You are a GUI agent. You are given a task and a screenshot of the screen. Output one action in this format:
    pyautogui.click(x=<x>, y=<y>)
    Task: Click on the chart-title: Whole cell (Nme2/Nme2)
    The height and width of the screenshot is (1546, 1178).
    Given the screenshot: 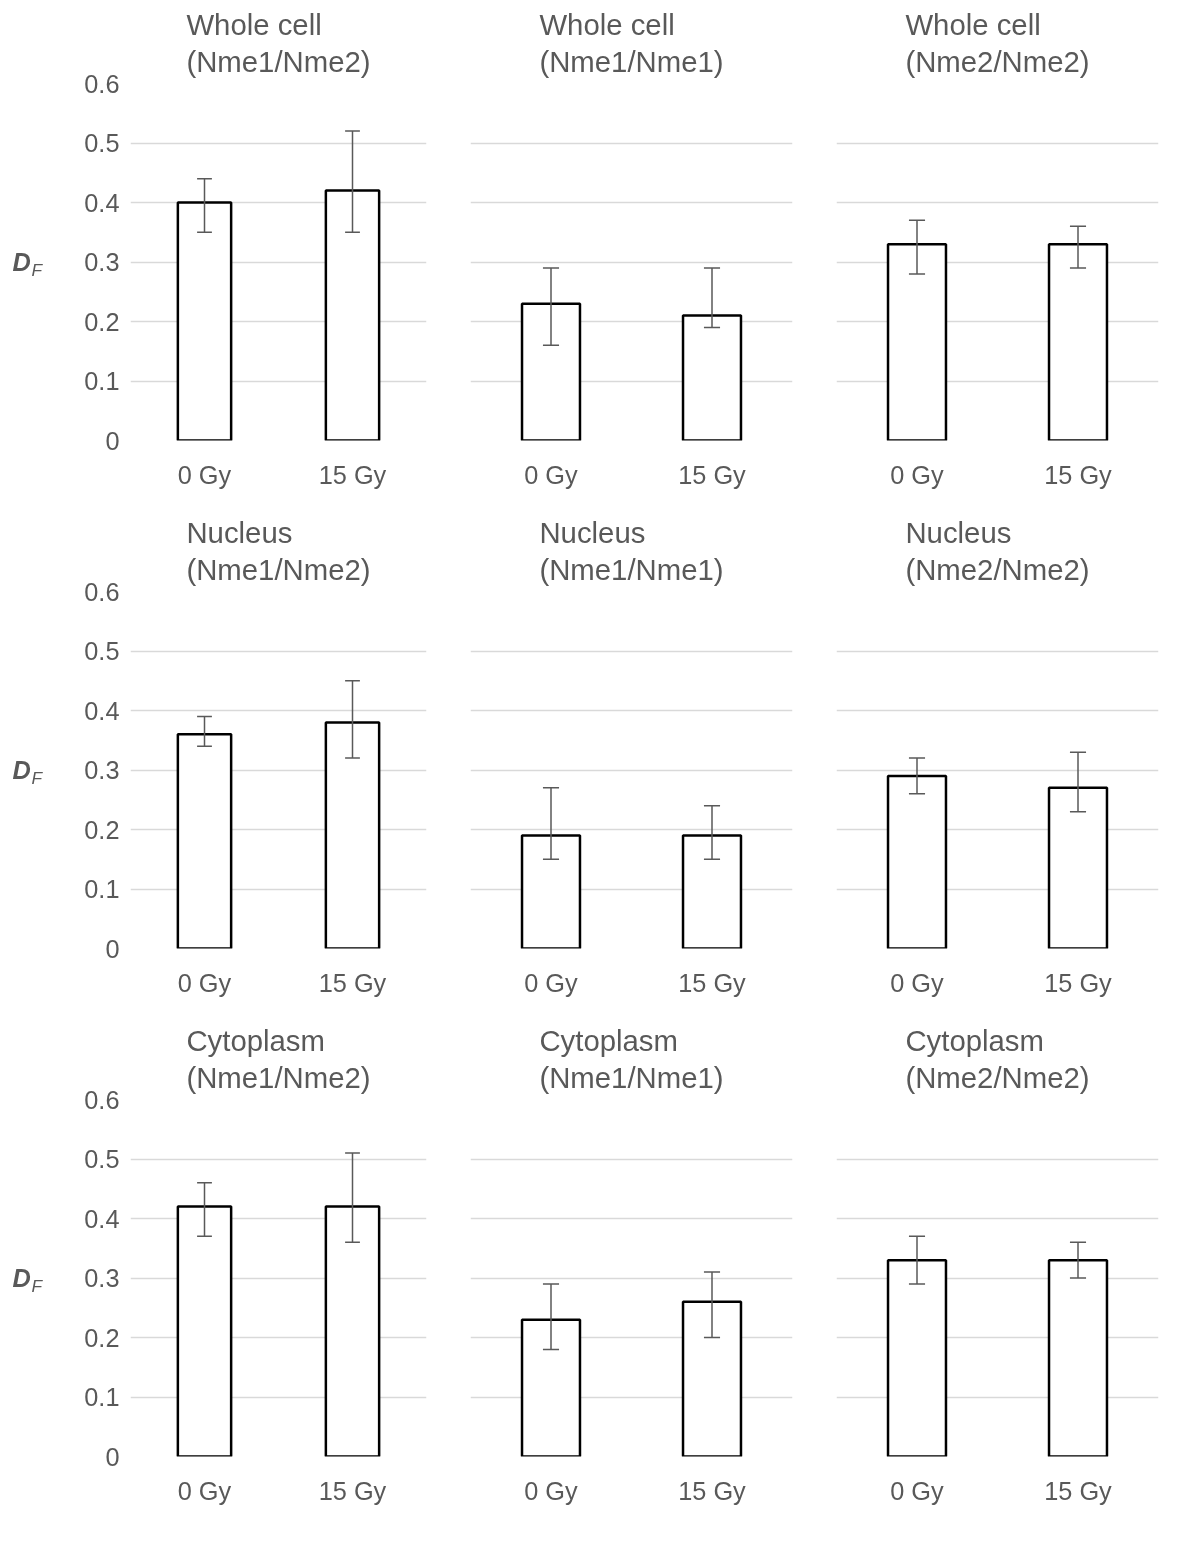 What is the action you would take?
    pyautogui.click(x=997, y=43)
    